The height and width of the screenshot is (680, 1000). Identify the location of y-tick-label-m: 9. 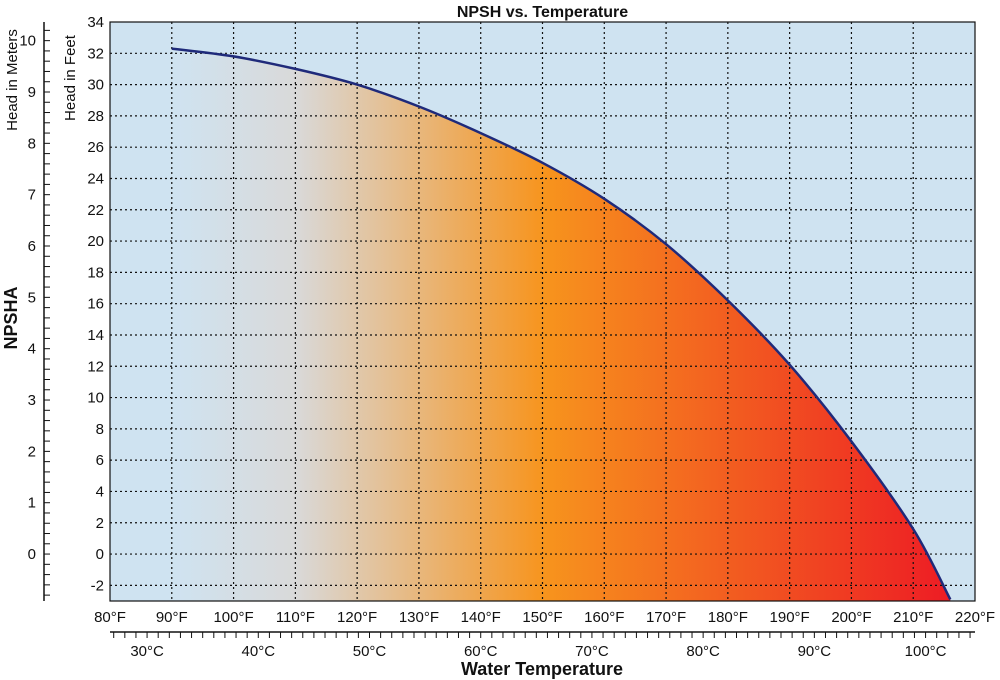
(32, 92).